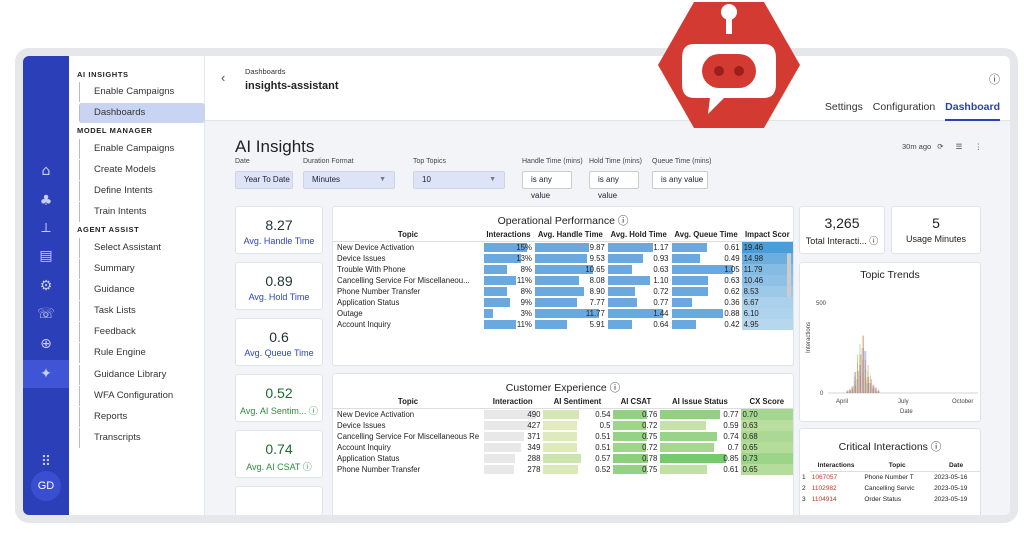  Describe the element at coordinates (680, 180) in the screenshot. I see `queue-time-filter: is any value` at that location.